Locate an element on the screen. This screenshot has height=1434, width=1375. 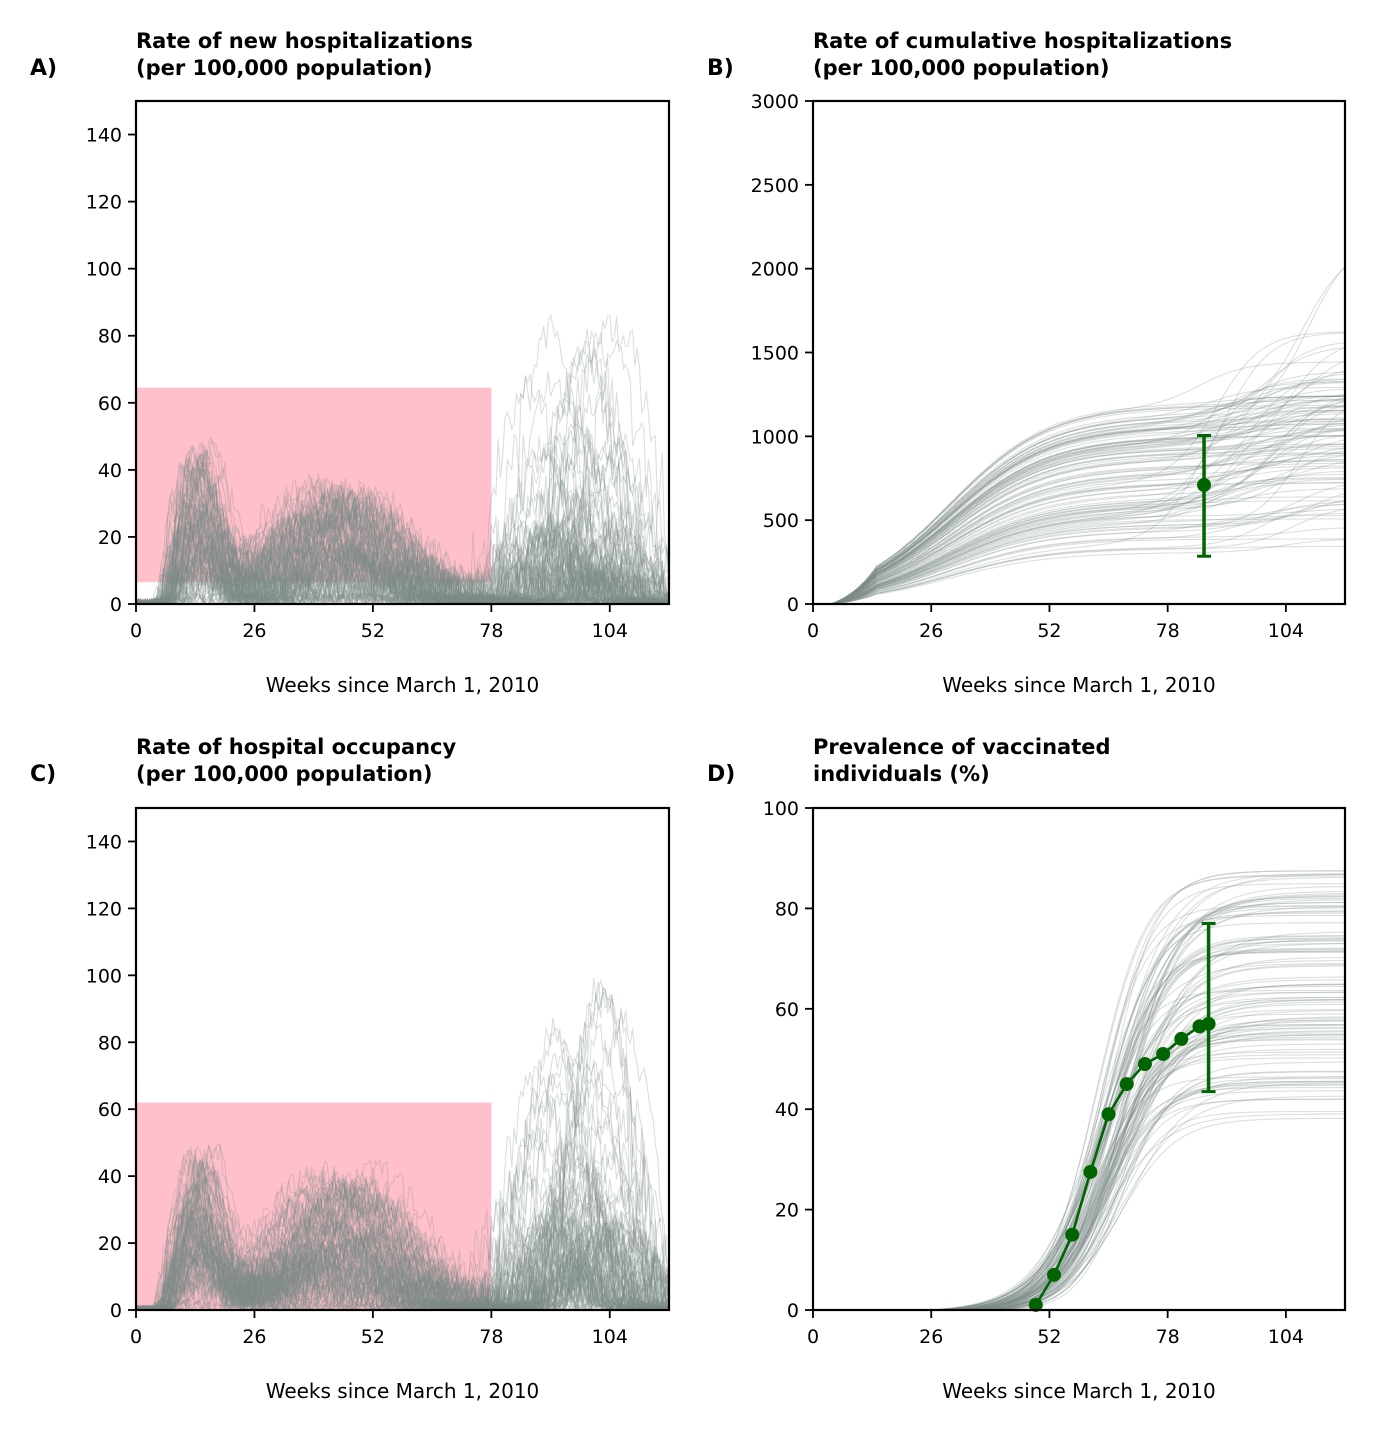
observed-point is located at coordinates (1163, 1053).